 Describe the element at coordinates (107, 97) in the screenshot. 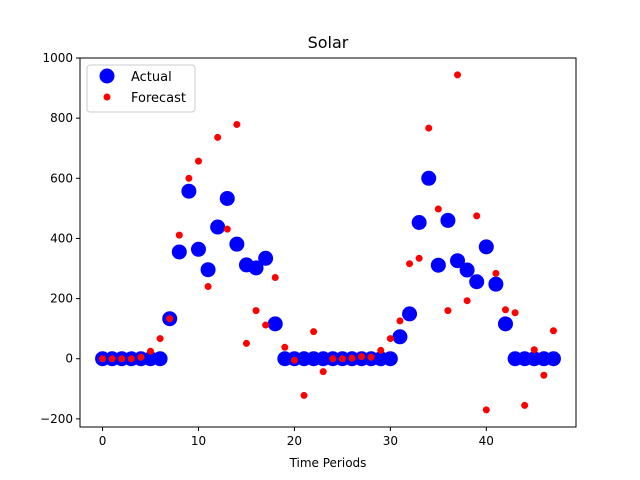

I see `legend-marker-forecast` at that location.